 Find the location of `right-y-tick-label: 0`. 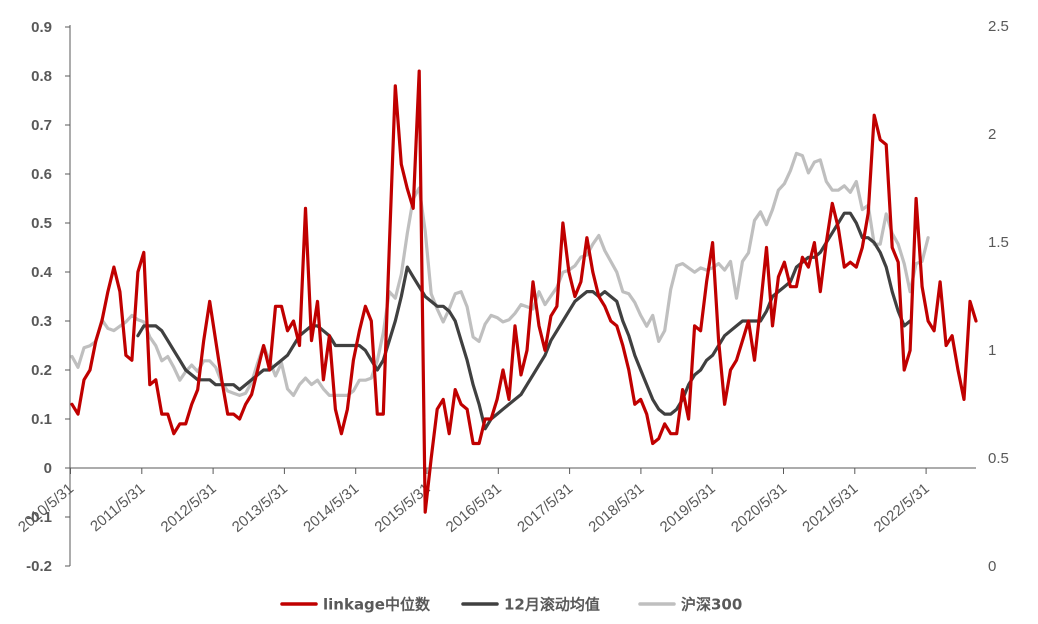

right-y-tick-label: 0 is located at coordinates (992, 566).